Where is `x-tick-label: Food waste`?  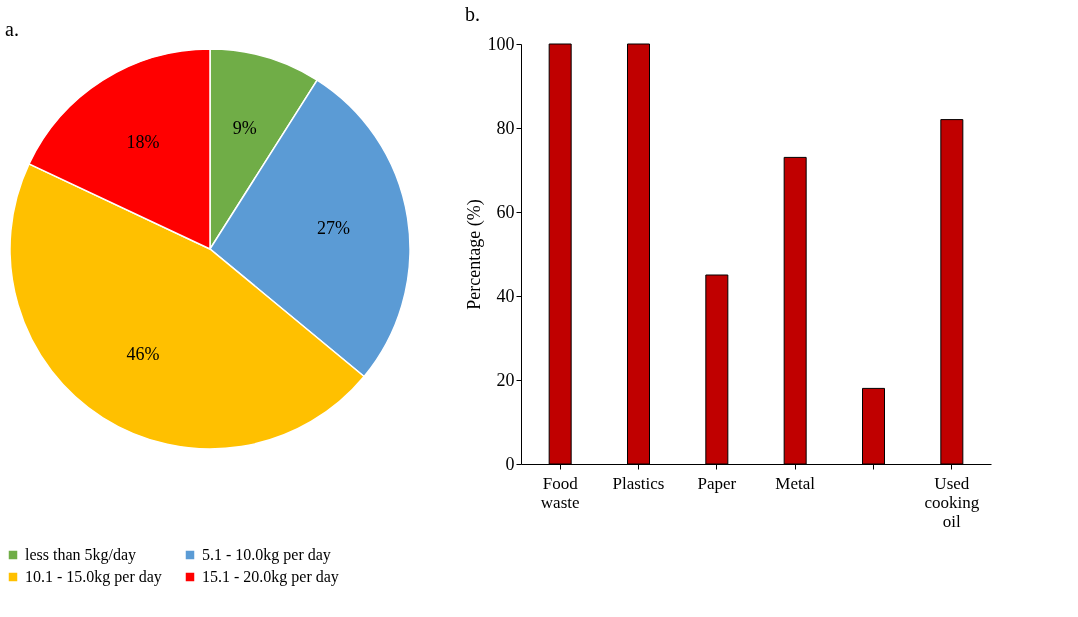 x-tick-label: Food waste is located at coordinates (560, 492).